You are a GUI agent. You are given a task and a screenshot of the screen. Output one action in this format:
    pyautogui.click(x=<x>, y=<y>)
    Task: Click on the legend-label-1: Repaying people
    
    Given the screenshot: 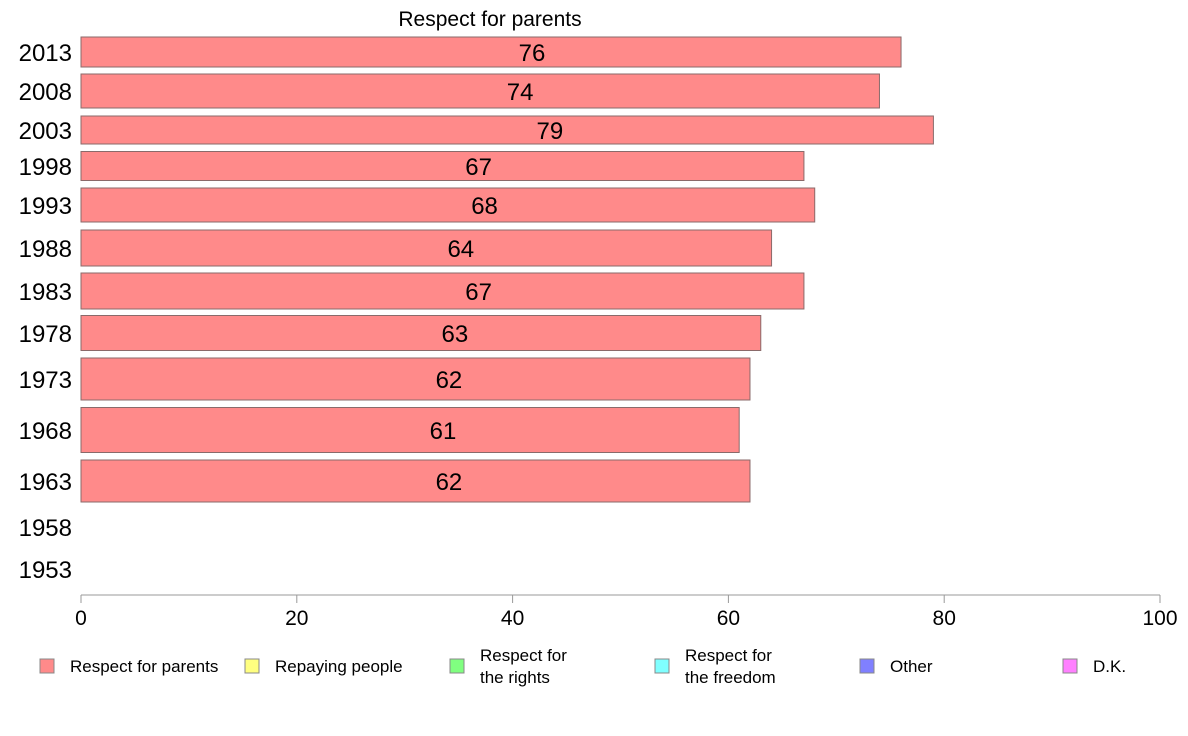 What is the action you would take?
    pyautogui.click(x=339, y=666)
    